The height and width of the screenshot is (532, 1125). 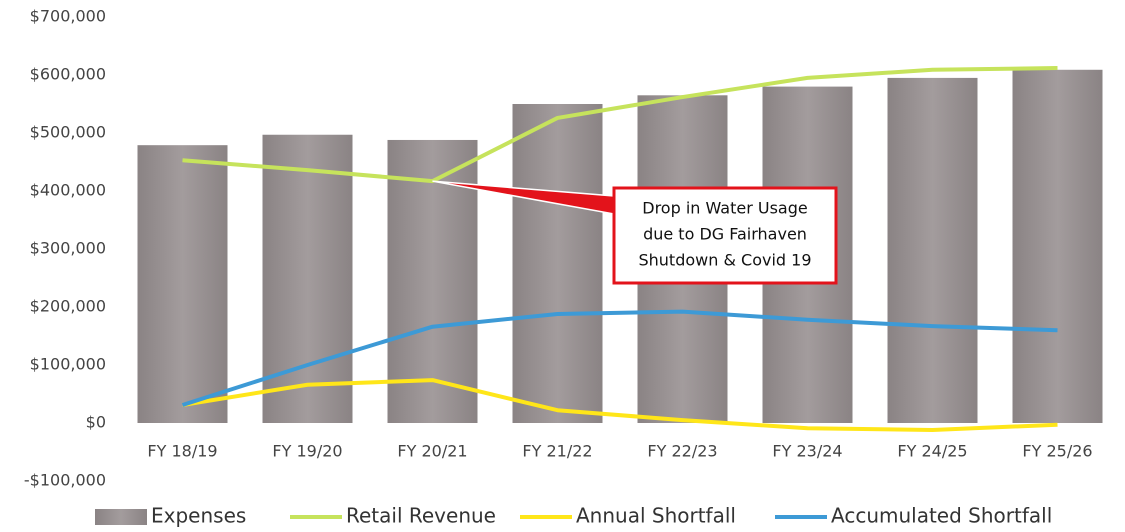 What do you see at coordinates (68, 132) in the screenshot?
I see `y-tick-label: $500,000` at bounding box center [68, 132].